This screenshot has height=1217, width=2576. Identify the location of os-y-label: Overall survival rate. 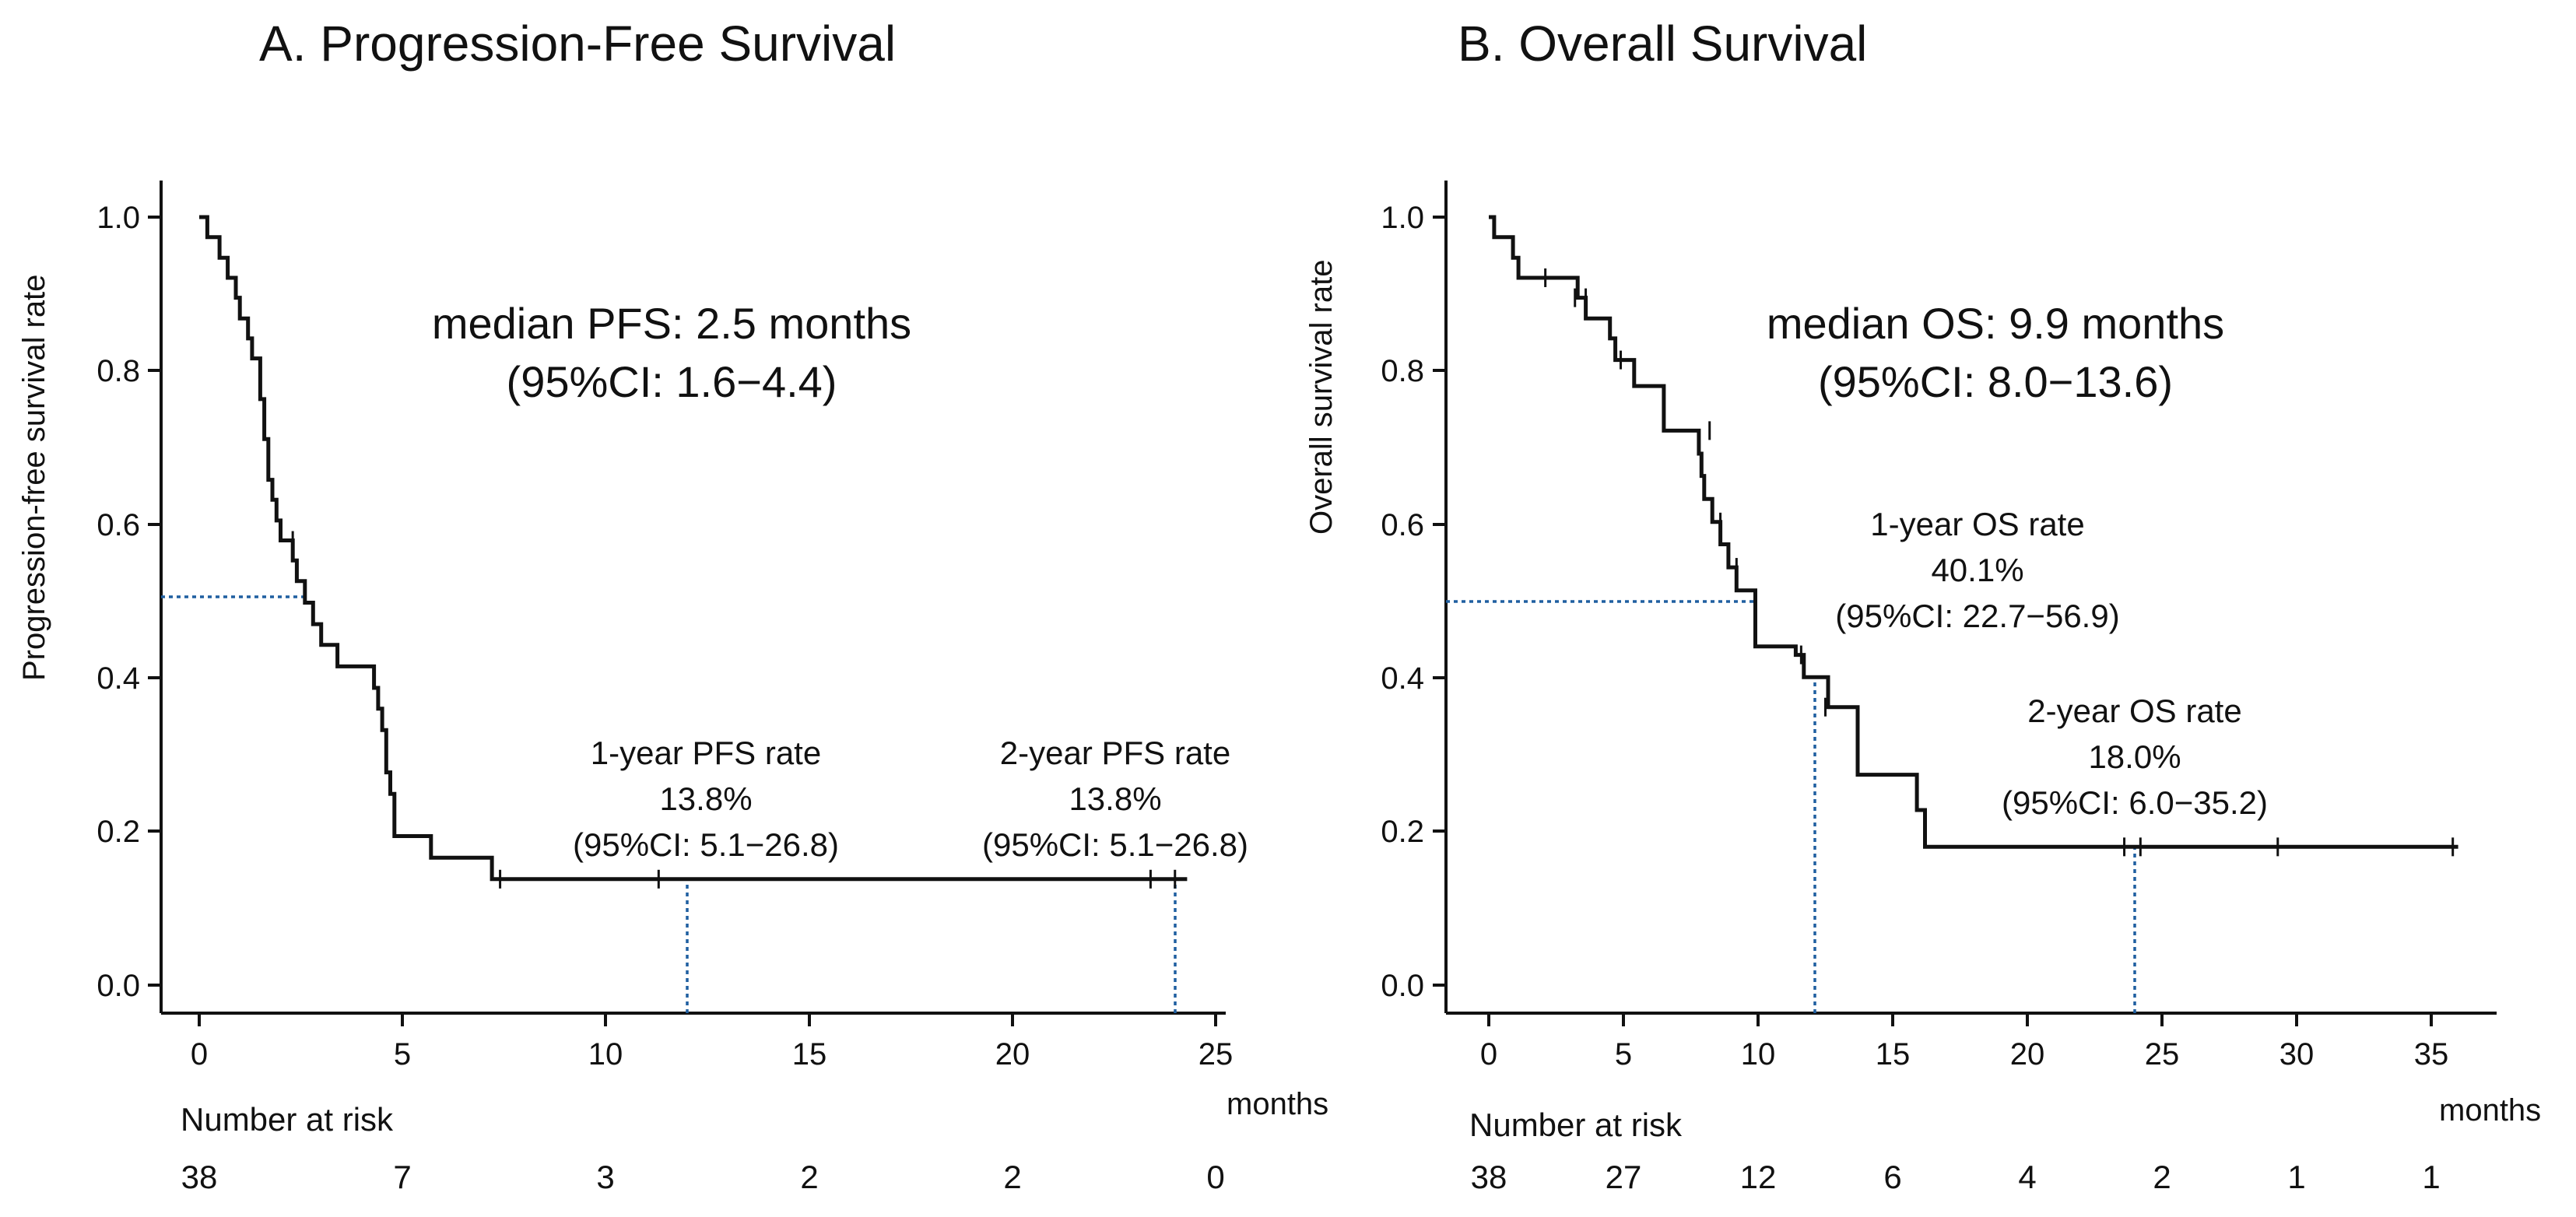
(1322, 397).